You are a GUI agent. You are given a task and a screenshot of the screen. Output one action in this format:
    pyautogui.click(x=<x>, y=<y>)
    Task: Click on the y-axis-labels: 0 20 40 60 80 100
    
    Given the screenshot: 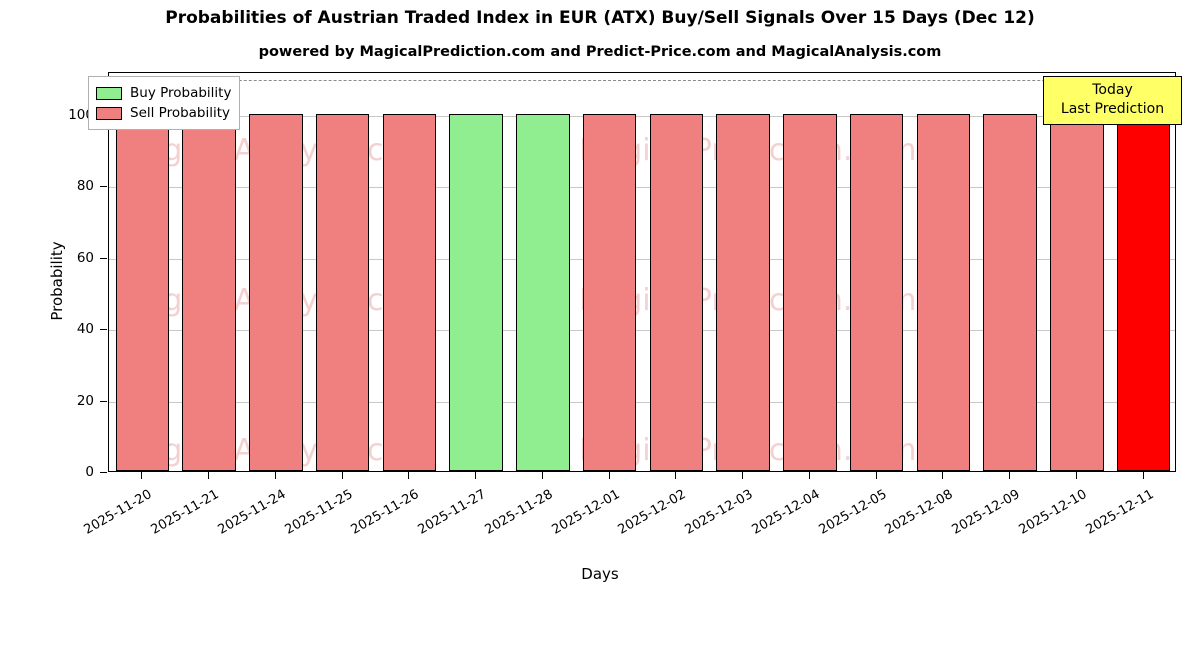 What is the action you would take?
    pyautogui.click(x=52, y=276)
    